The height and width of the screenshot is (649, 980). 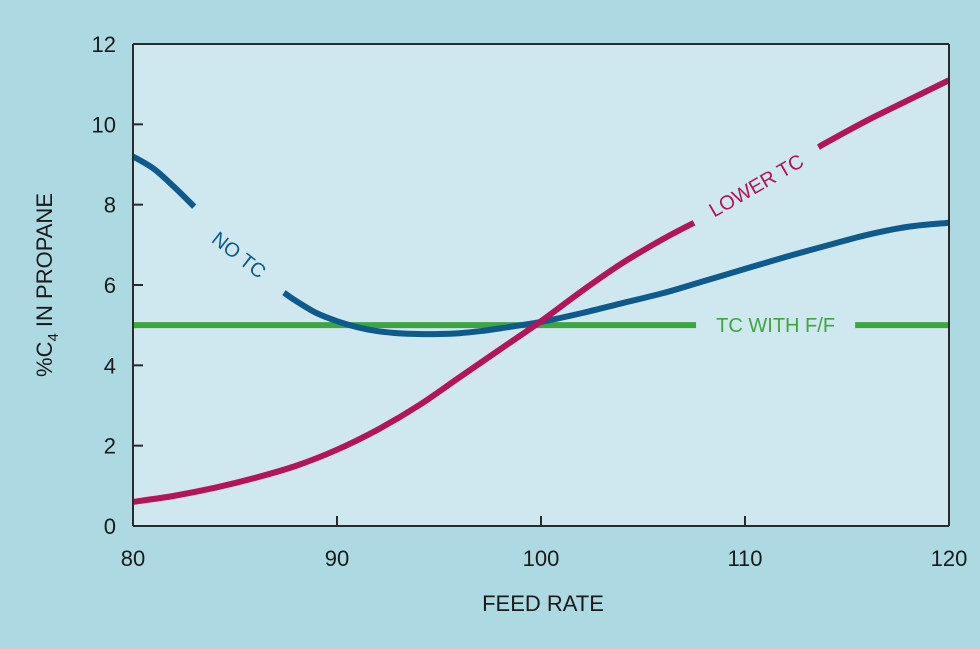 What do you see at coordinates (744, 558) in the screenshot?
I see `x-tick-label: 110` at bounding box center [744, 558].